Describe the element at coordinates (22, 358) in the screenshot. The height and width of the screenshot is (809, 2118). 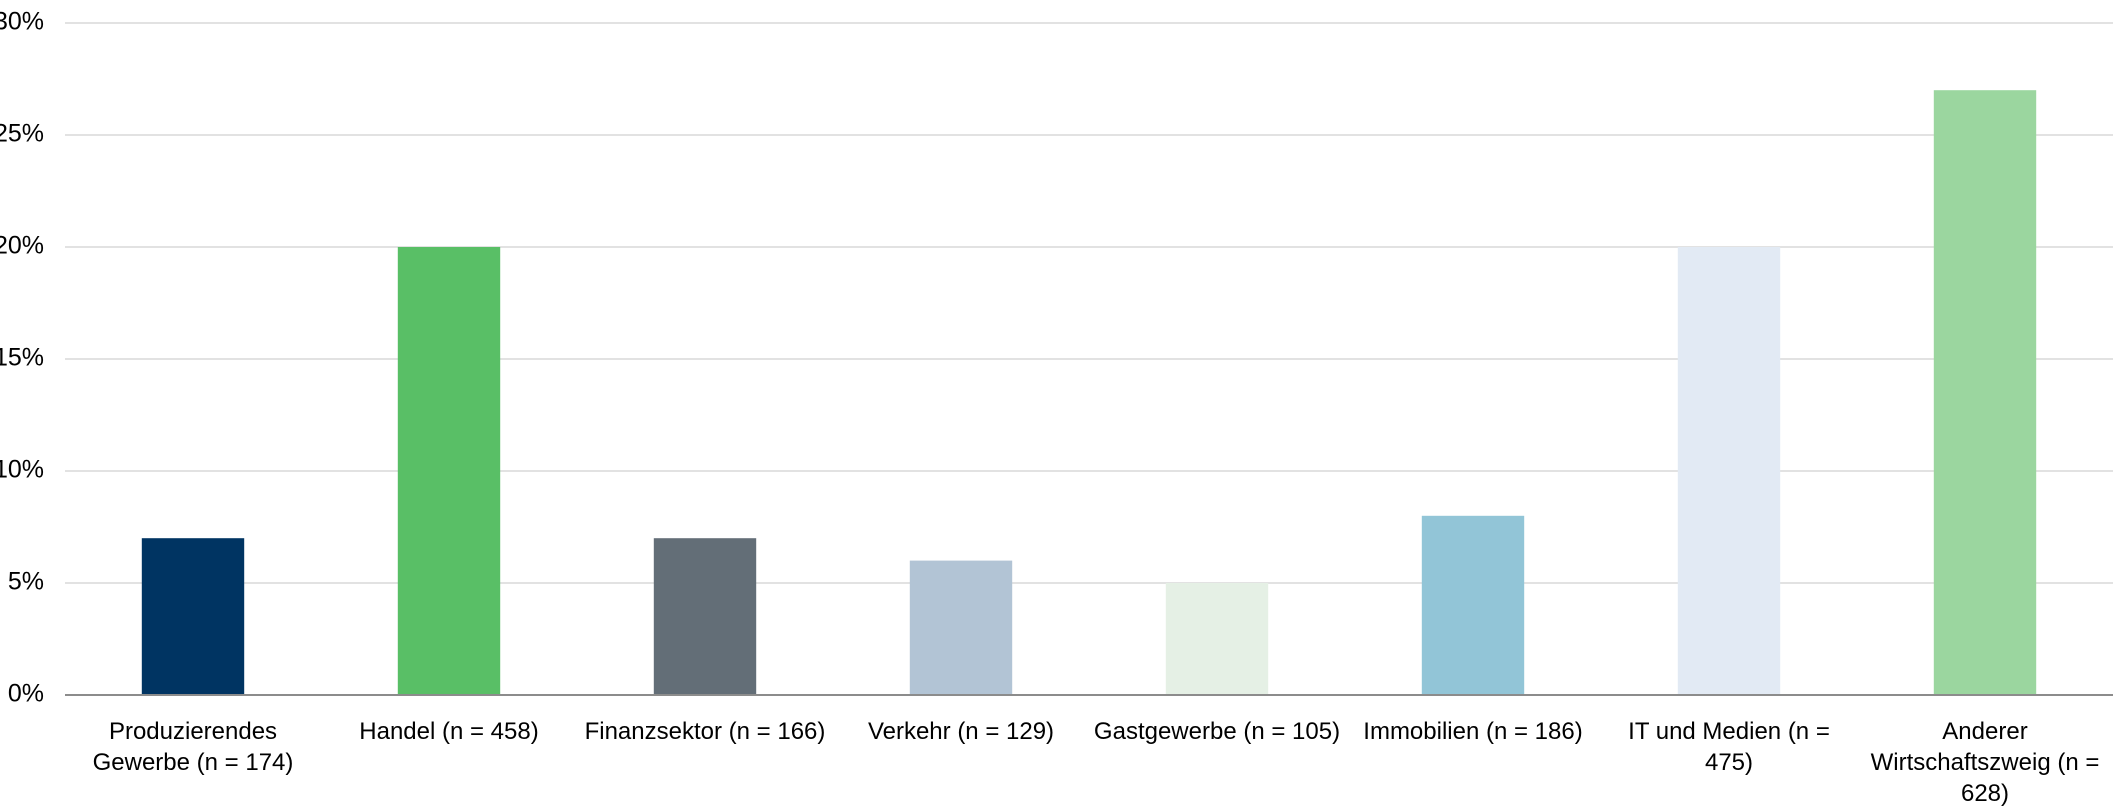
I see `y-tick-label: 15%` at that location.